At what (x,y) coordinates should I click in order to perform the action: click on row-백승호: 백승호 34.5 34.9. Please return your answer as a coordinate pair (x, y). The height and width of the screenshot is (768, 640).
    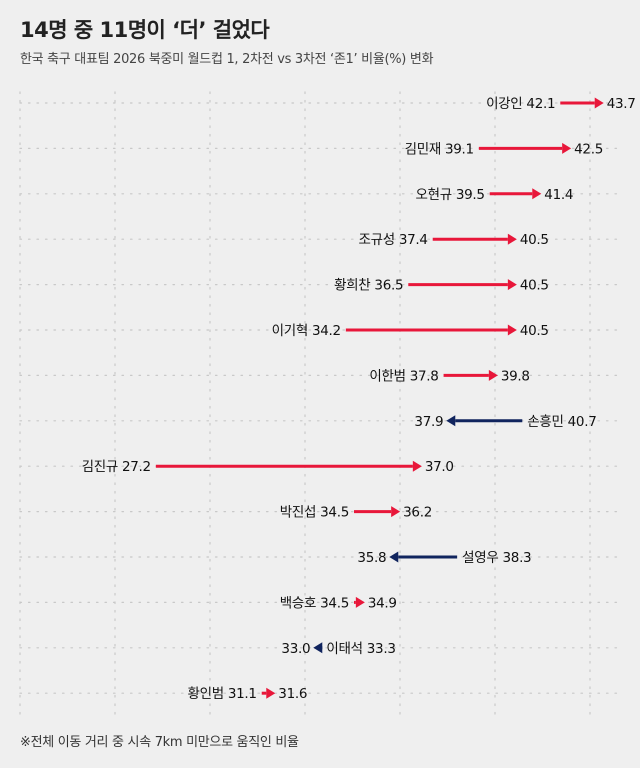
    Looking at the image, I should click on (338, 603).